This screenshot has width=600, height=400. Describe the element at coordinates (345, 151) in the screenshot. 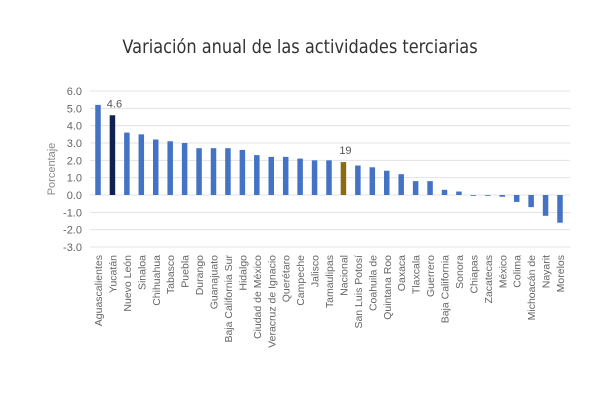

I see `data-label: 19` at that location.